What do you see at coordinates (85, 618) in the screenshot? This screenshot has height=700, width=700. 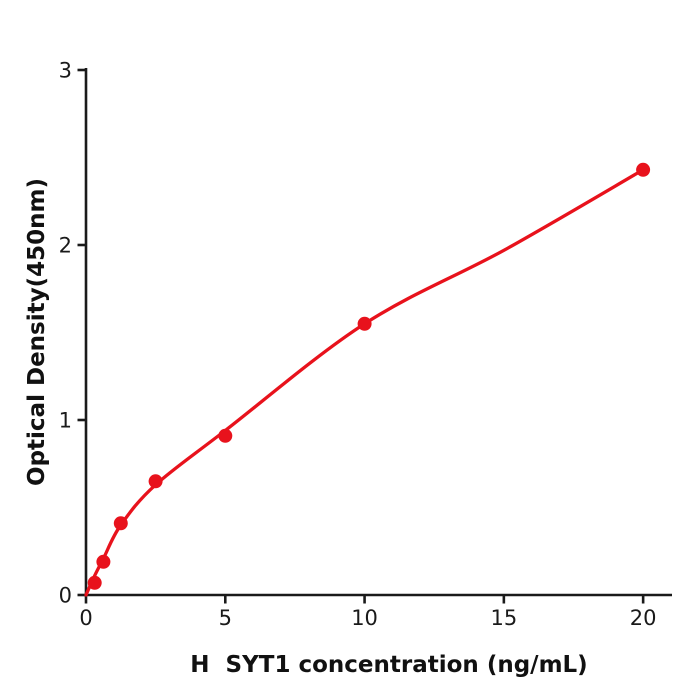 I see `x-tick-label: 0` at bounding box center [85, 618].